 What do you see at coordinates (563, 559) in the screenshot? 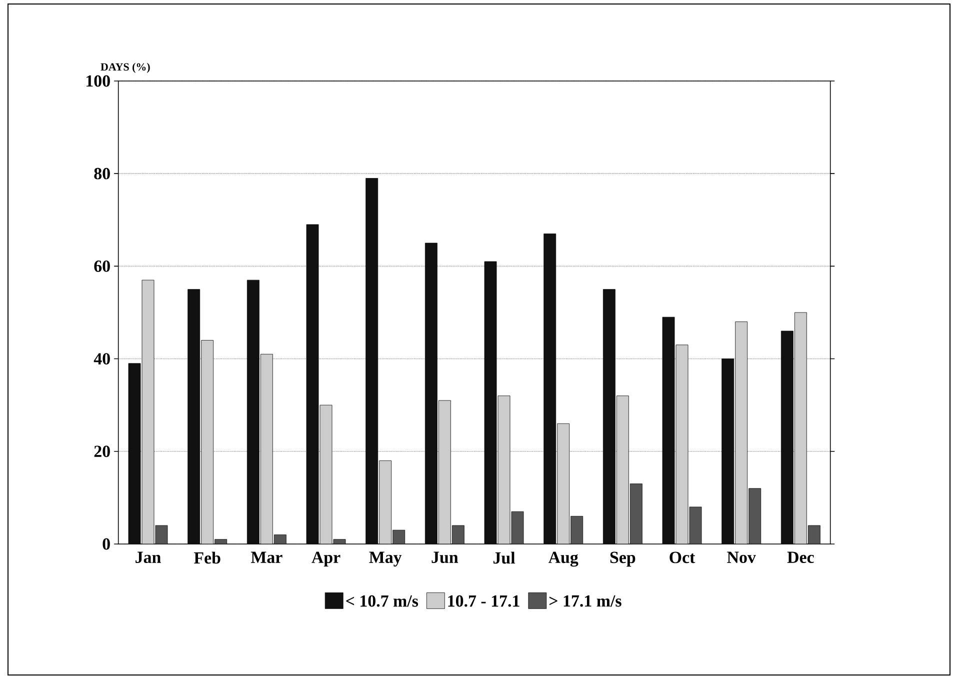
I see `x-tick-label: Aug` at bounding box center [563, 559].